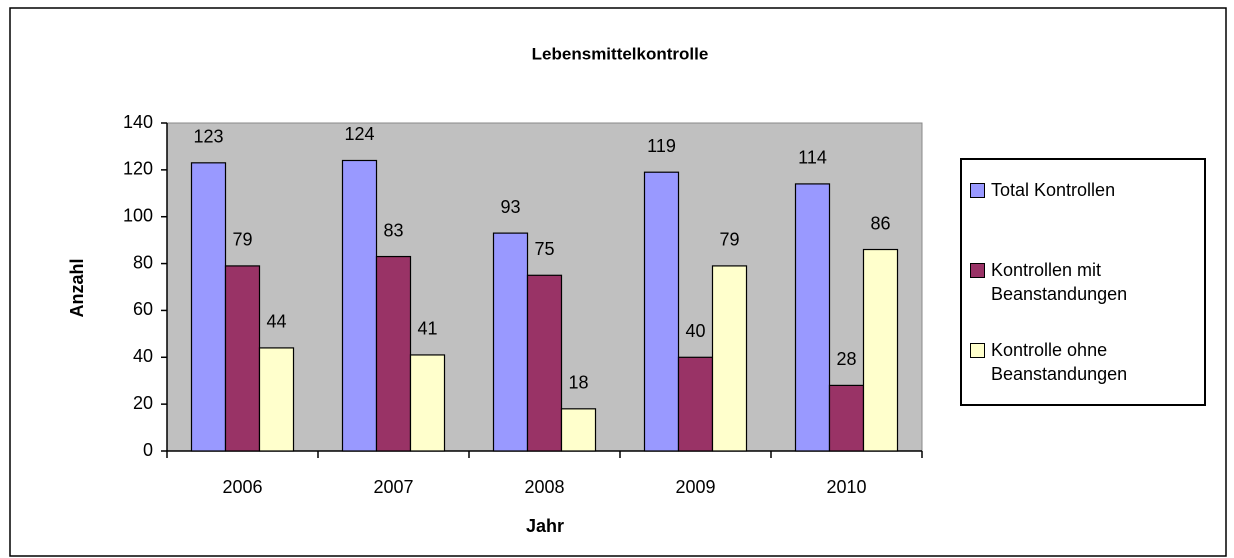 The image size is (1234, 558). What do you see at coordinates (77, 287) in the screenshot?
I see `y-axis-label: Anzahl` at bounding box center [77, 287].